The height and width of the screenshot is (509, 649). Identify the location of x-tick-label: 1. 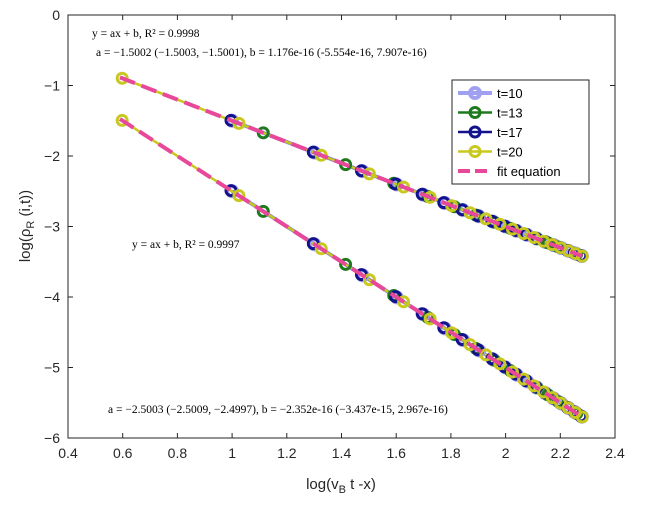
(232, 453).